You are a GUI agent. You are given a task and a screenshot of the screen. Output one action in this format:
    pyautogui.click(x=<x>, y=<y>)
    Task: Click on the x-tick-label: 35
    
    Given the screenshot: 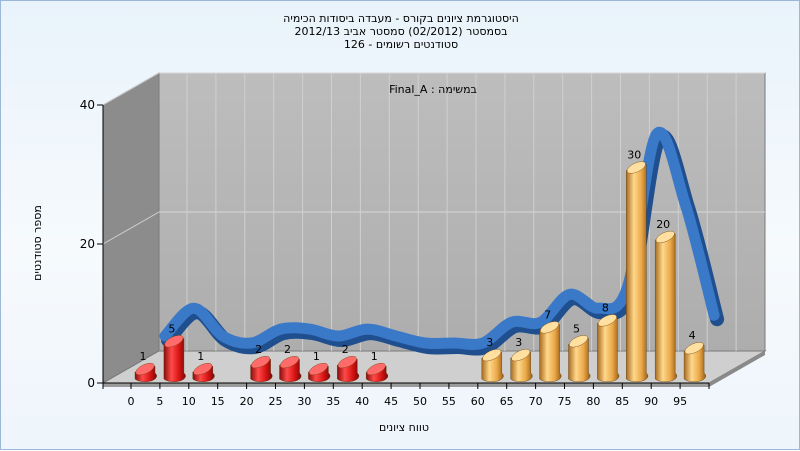 What is the action you would take?
    pyautogui.click(x=333, y=401)
    